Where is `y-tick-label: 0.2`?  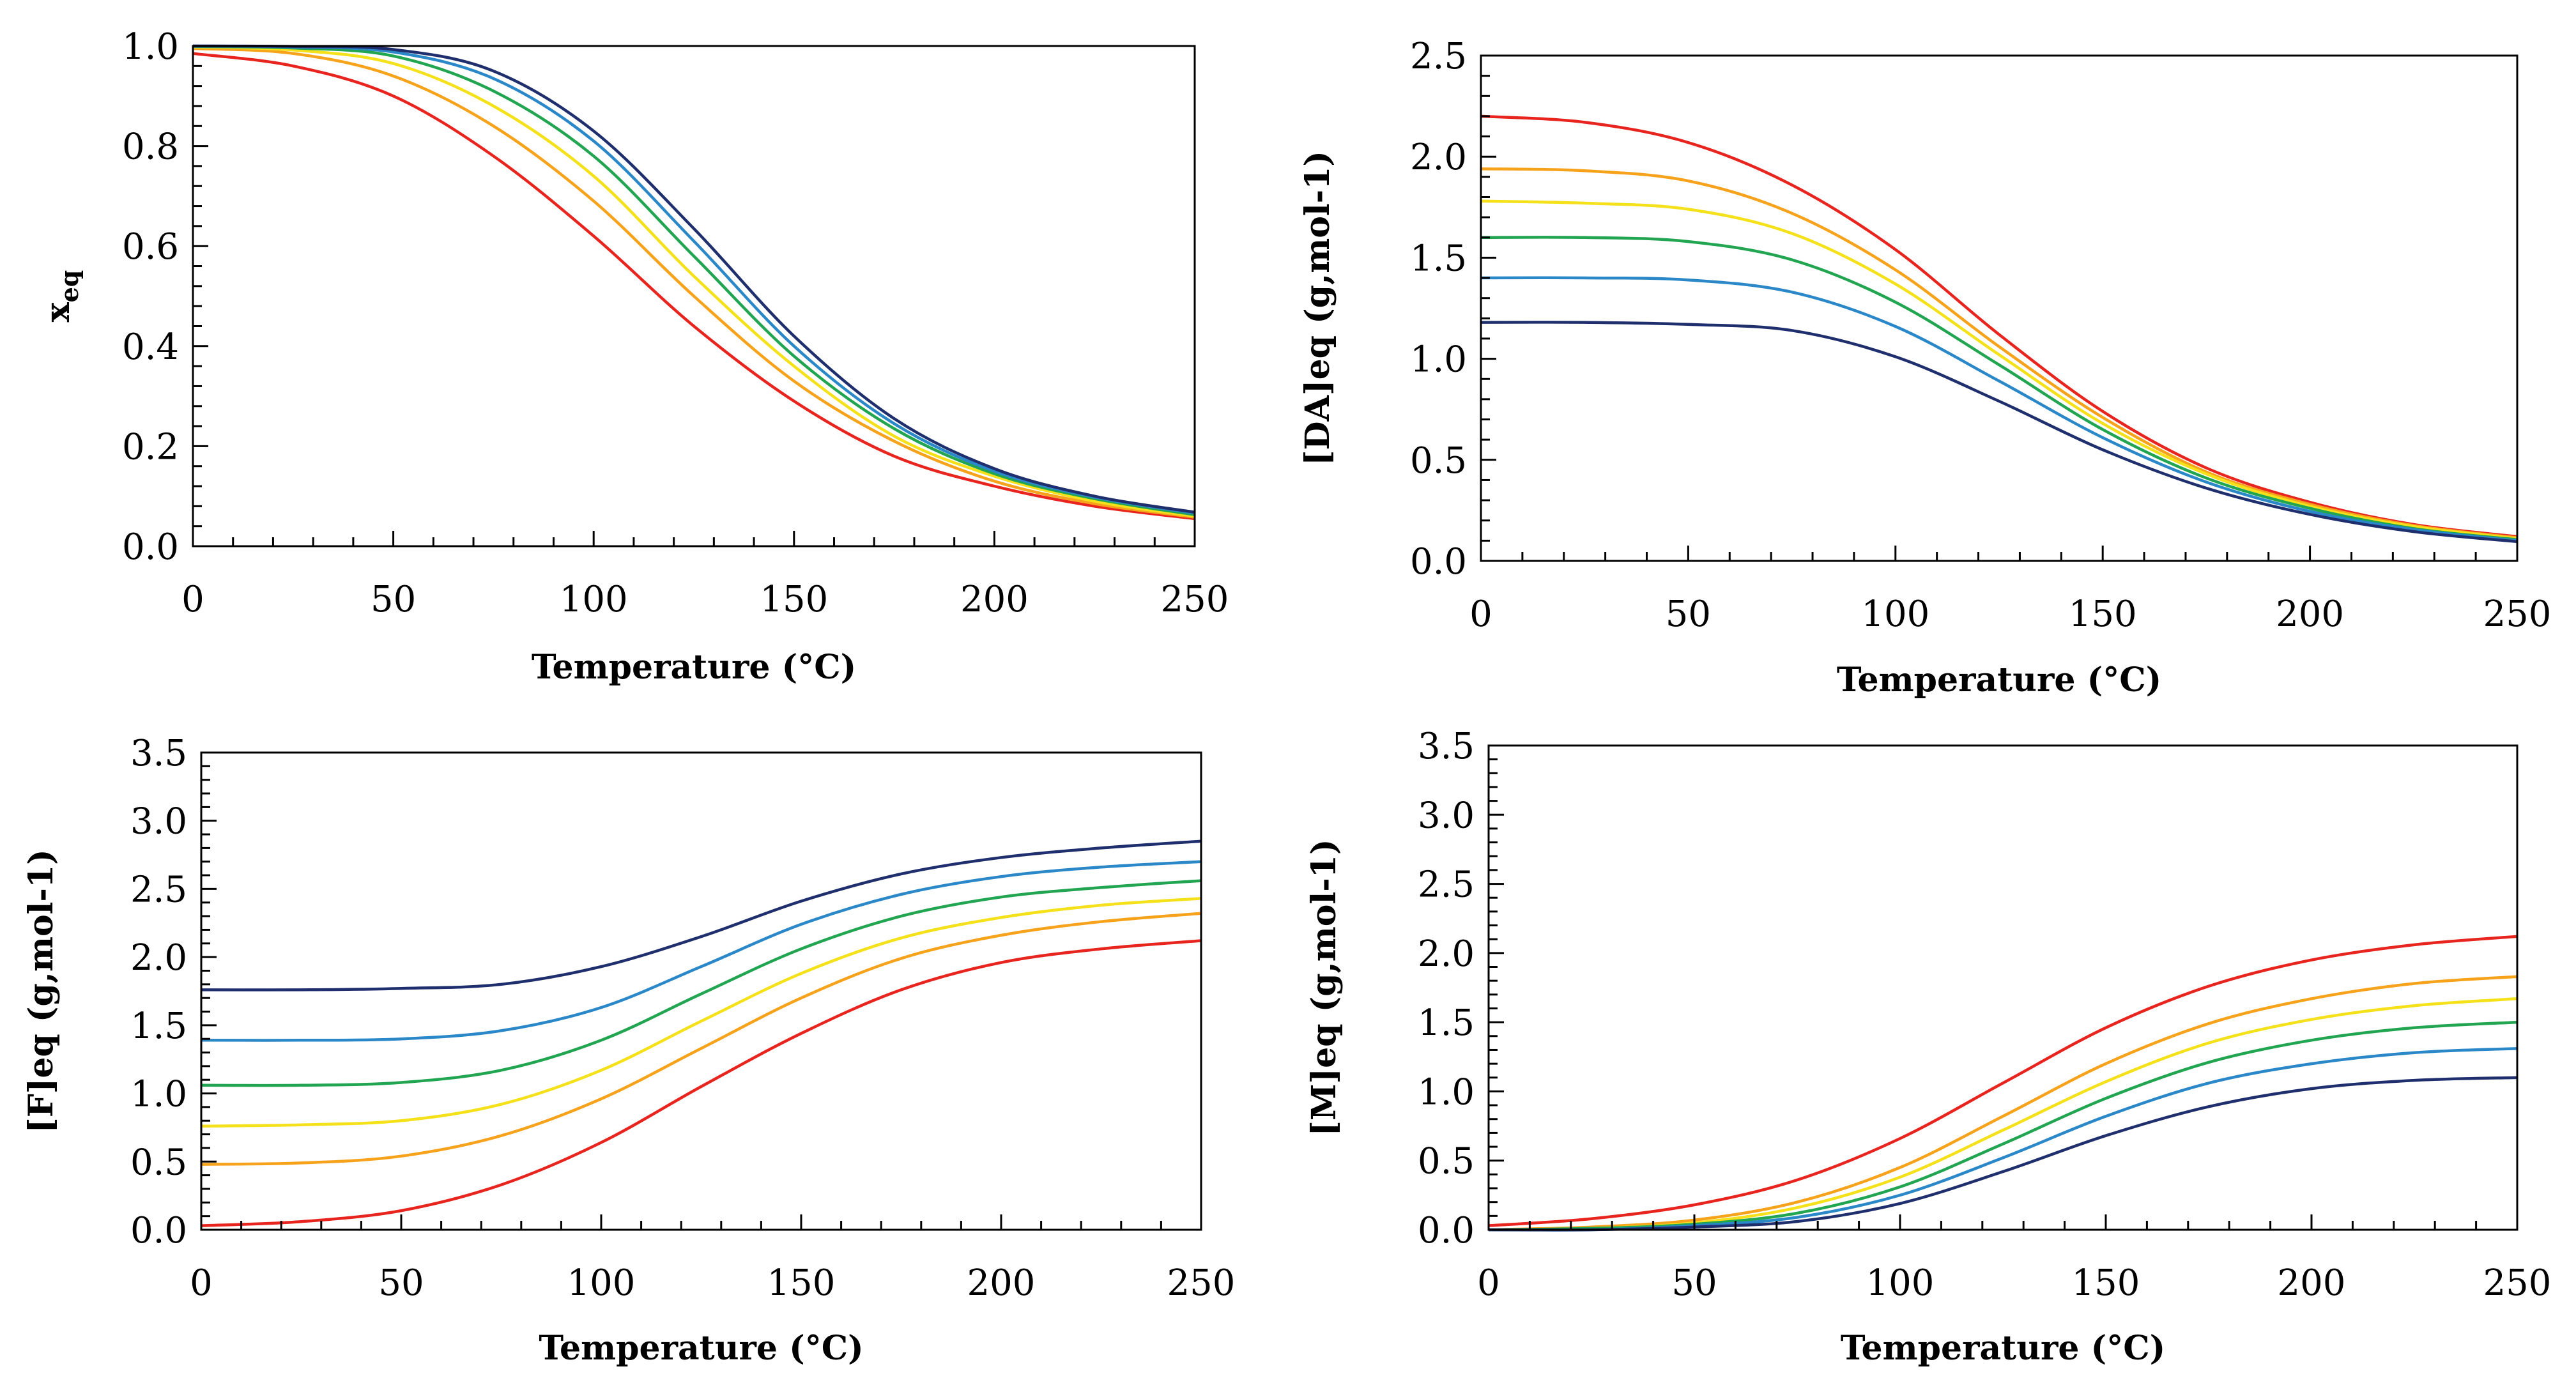
y-tick-label: 0.2 is located at coordinates (150, 447).